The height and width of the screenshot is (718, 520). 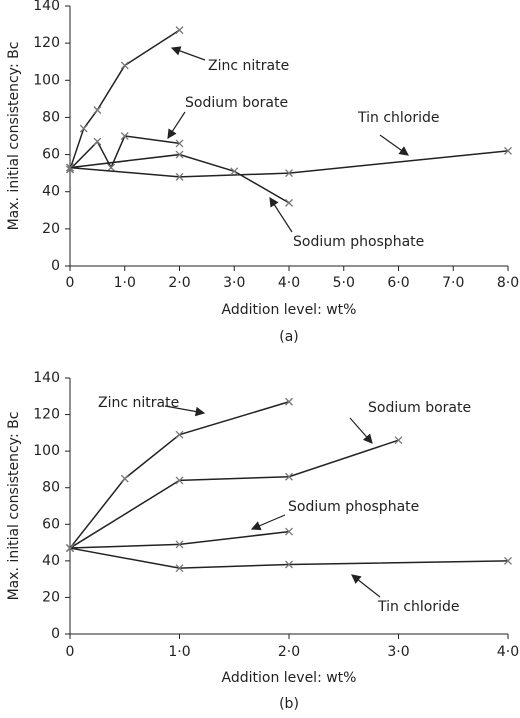 What do you see at coordinates (398, 283) in the screenshot?
I see `x-tick-label: 6·0` at bounding box center [398, 283].